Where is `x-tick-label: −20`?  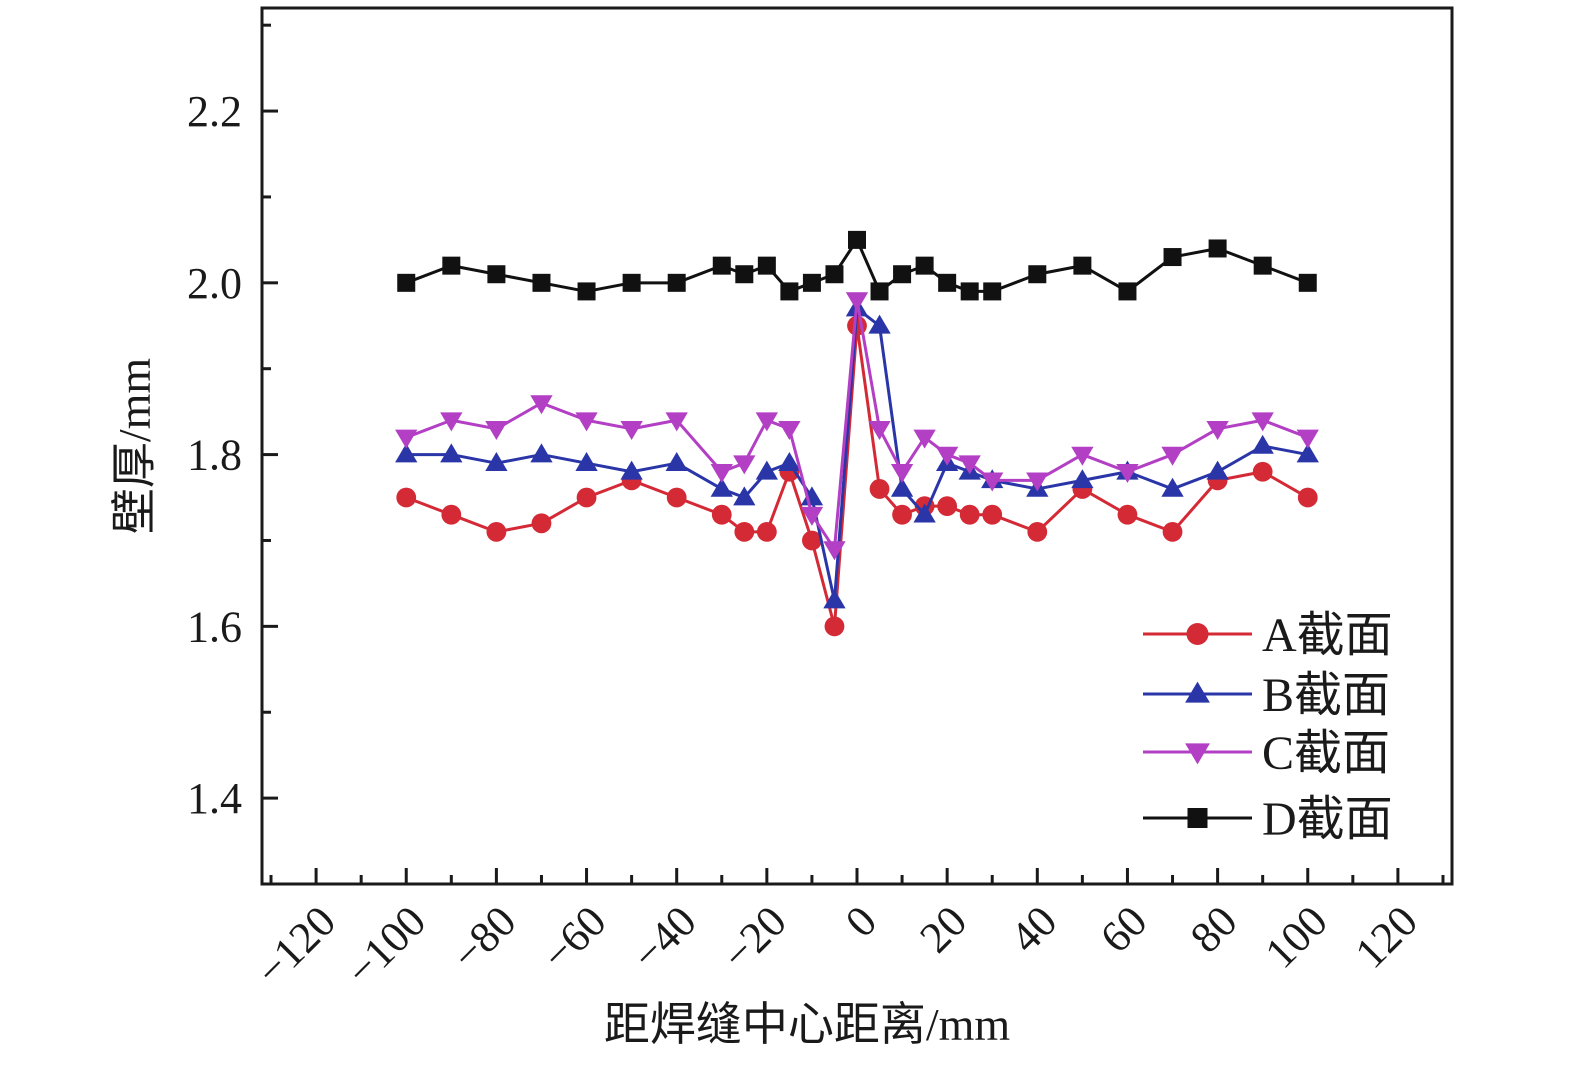 x-tick-label: −20 is located at coordinates (754, 937).